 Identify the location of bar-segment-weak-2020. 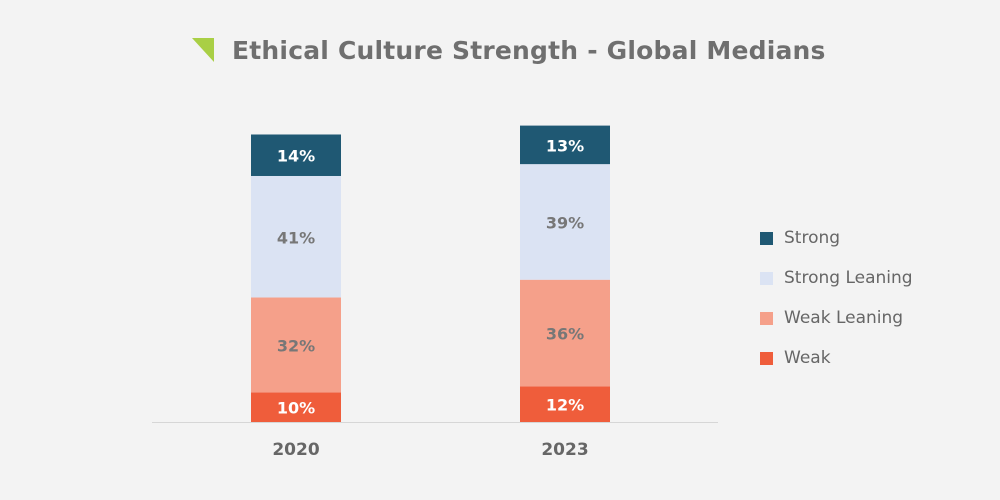
(296, 407).